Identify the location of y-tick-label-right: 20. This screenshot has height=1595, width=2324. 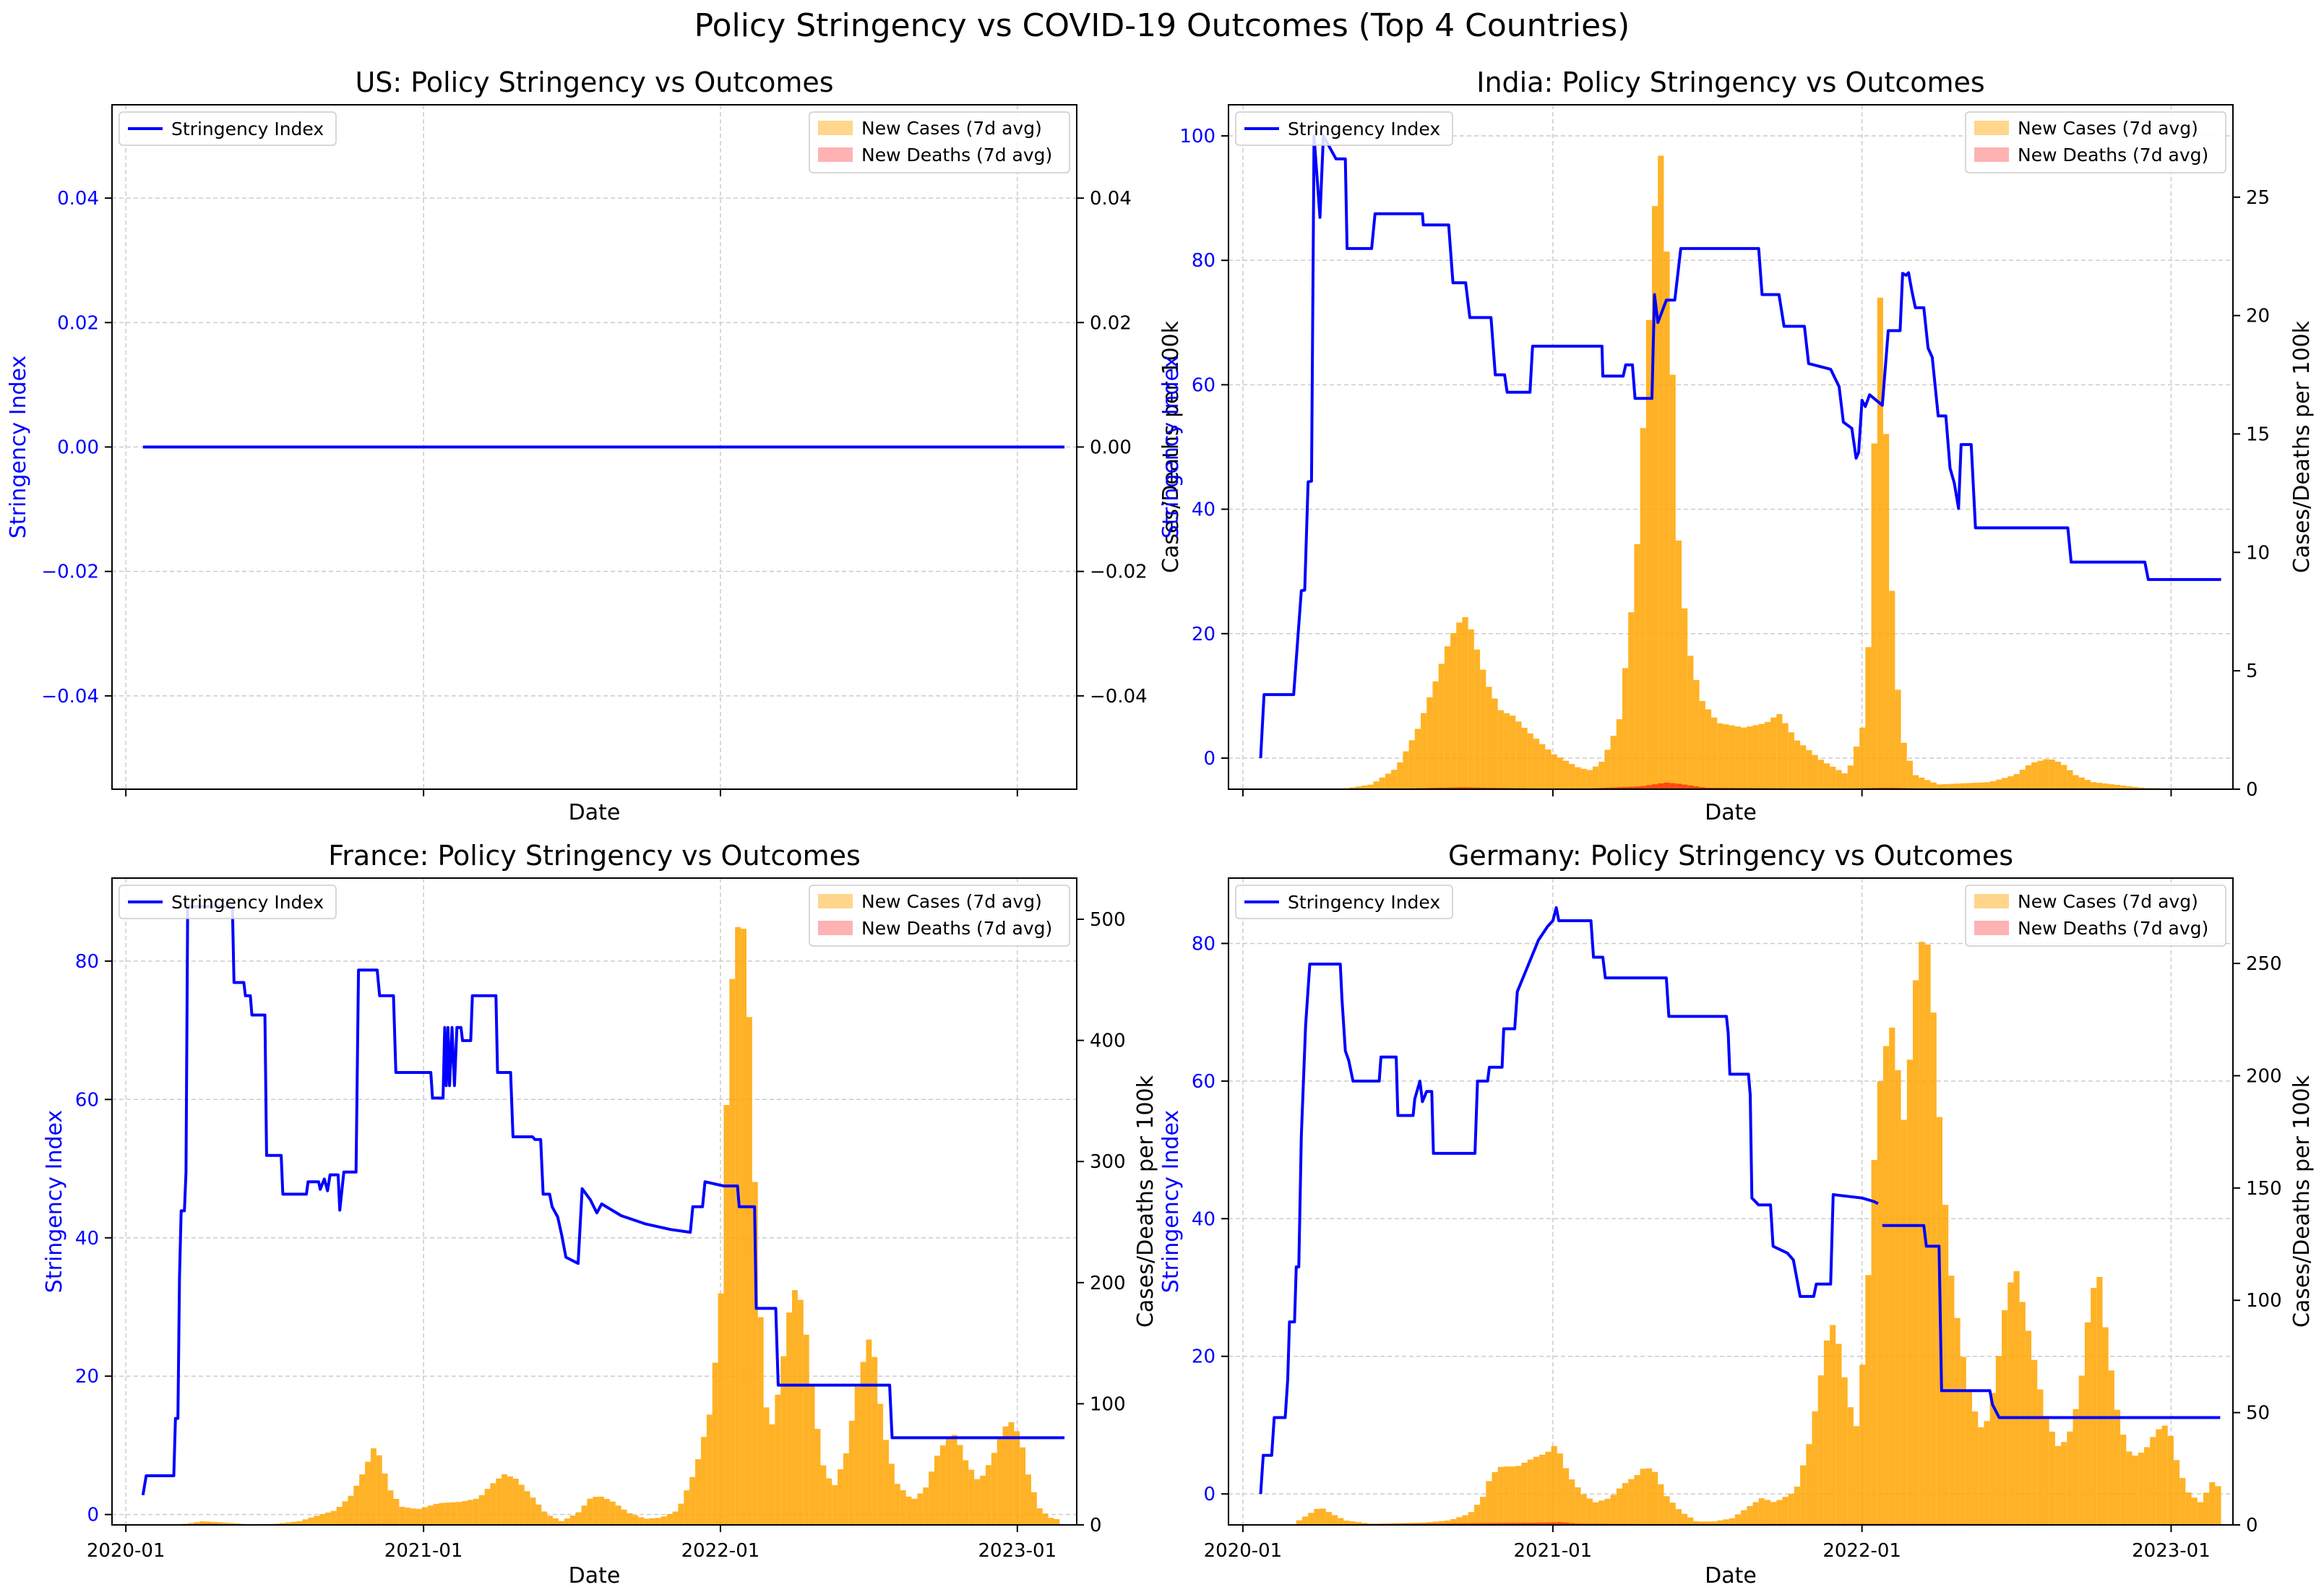
(2258, 316).